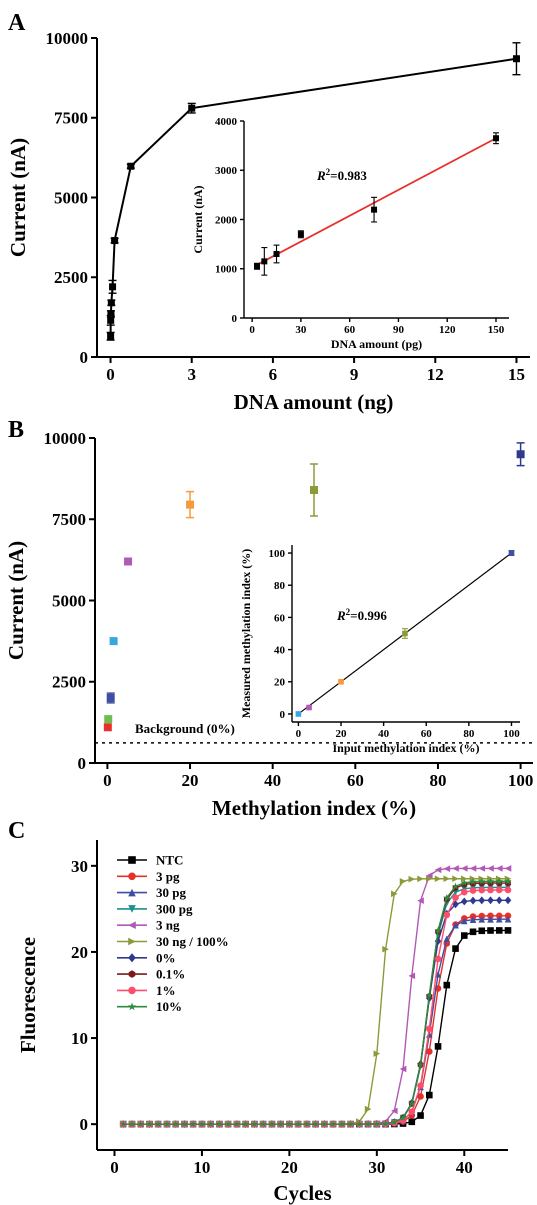  I want to click on y-tick-label: 3000, so click(226, 171).